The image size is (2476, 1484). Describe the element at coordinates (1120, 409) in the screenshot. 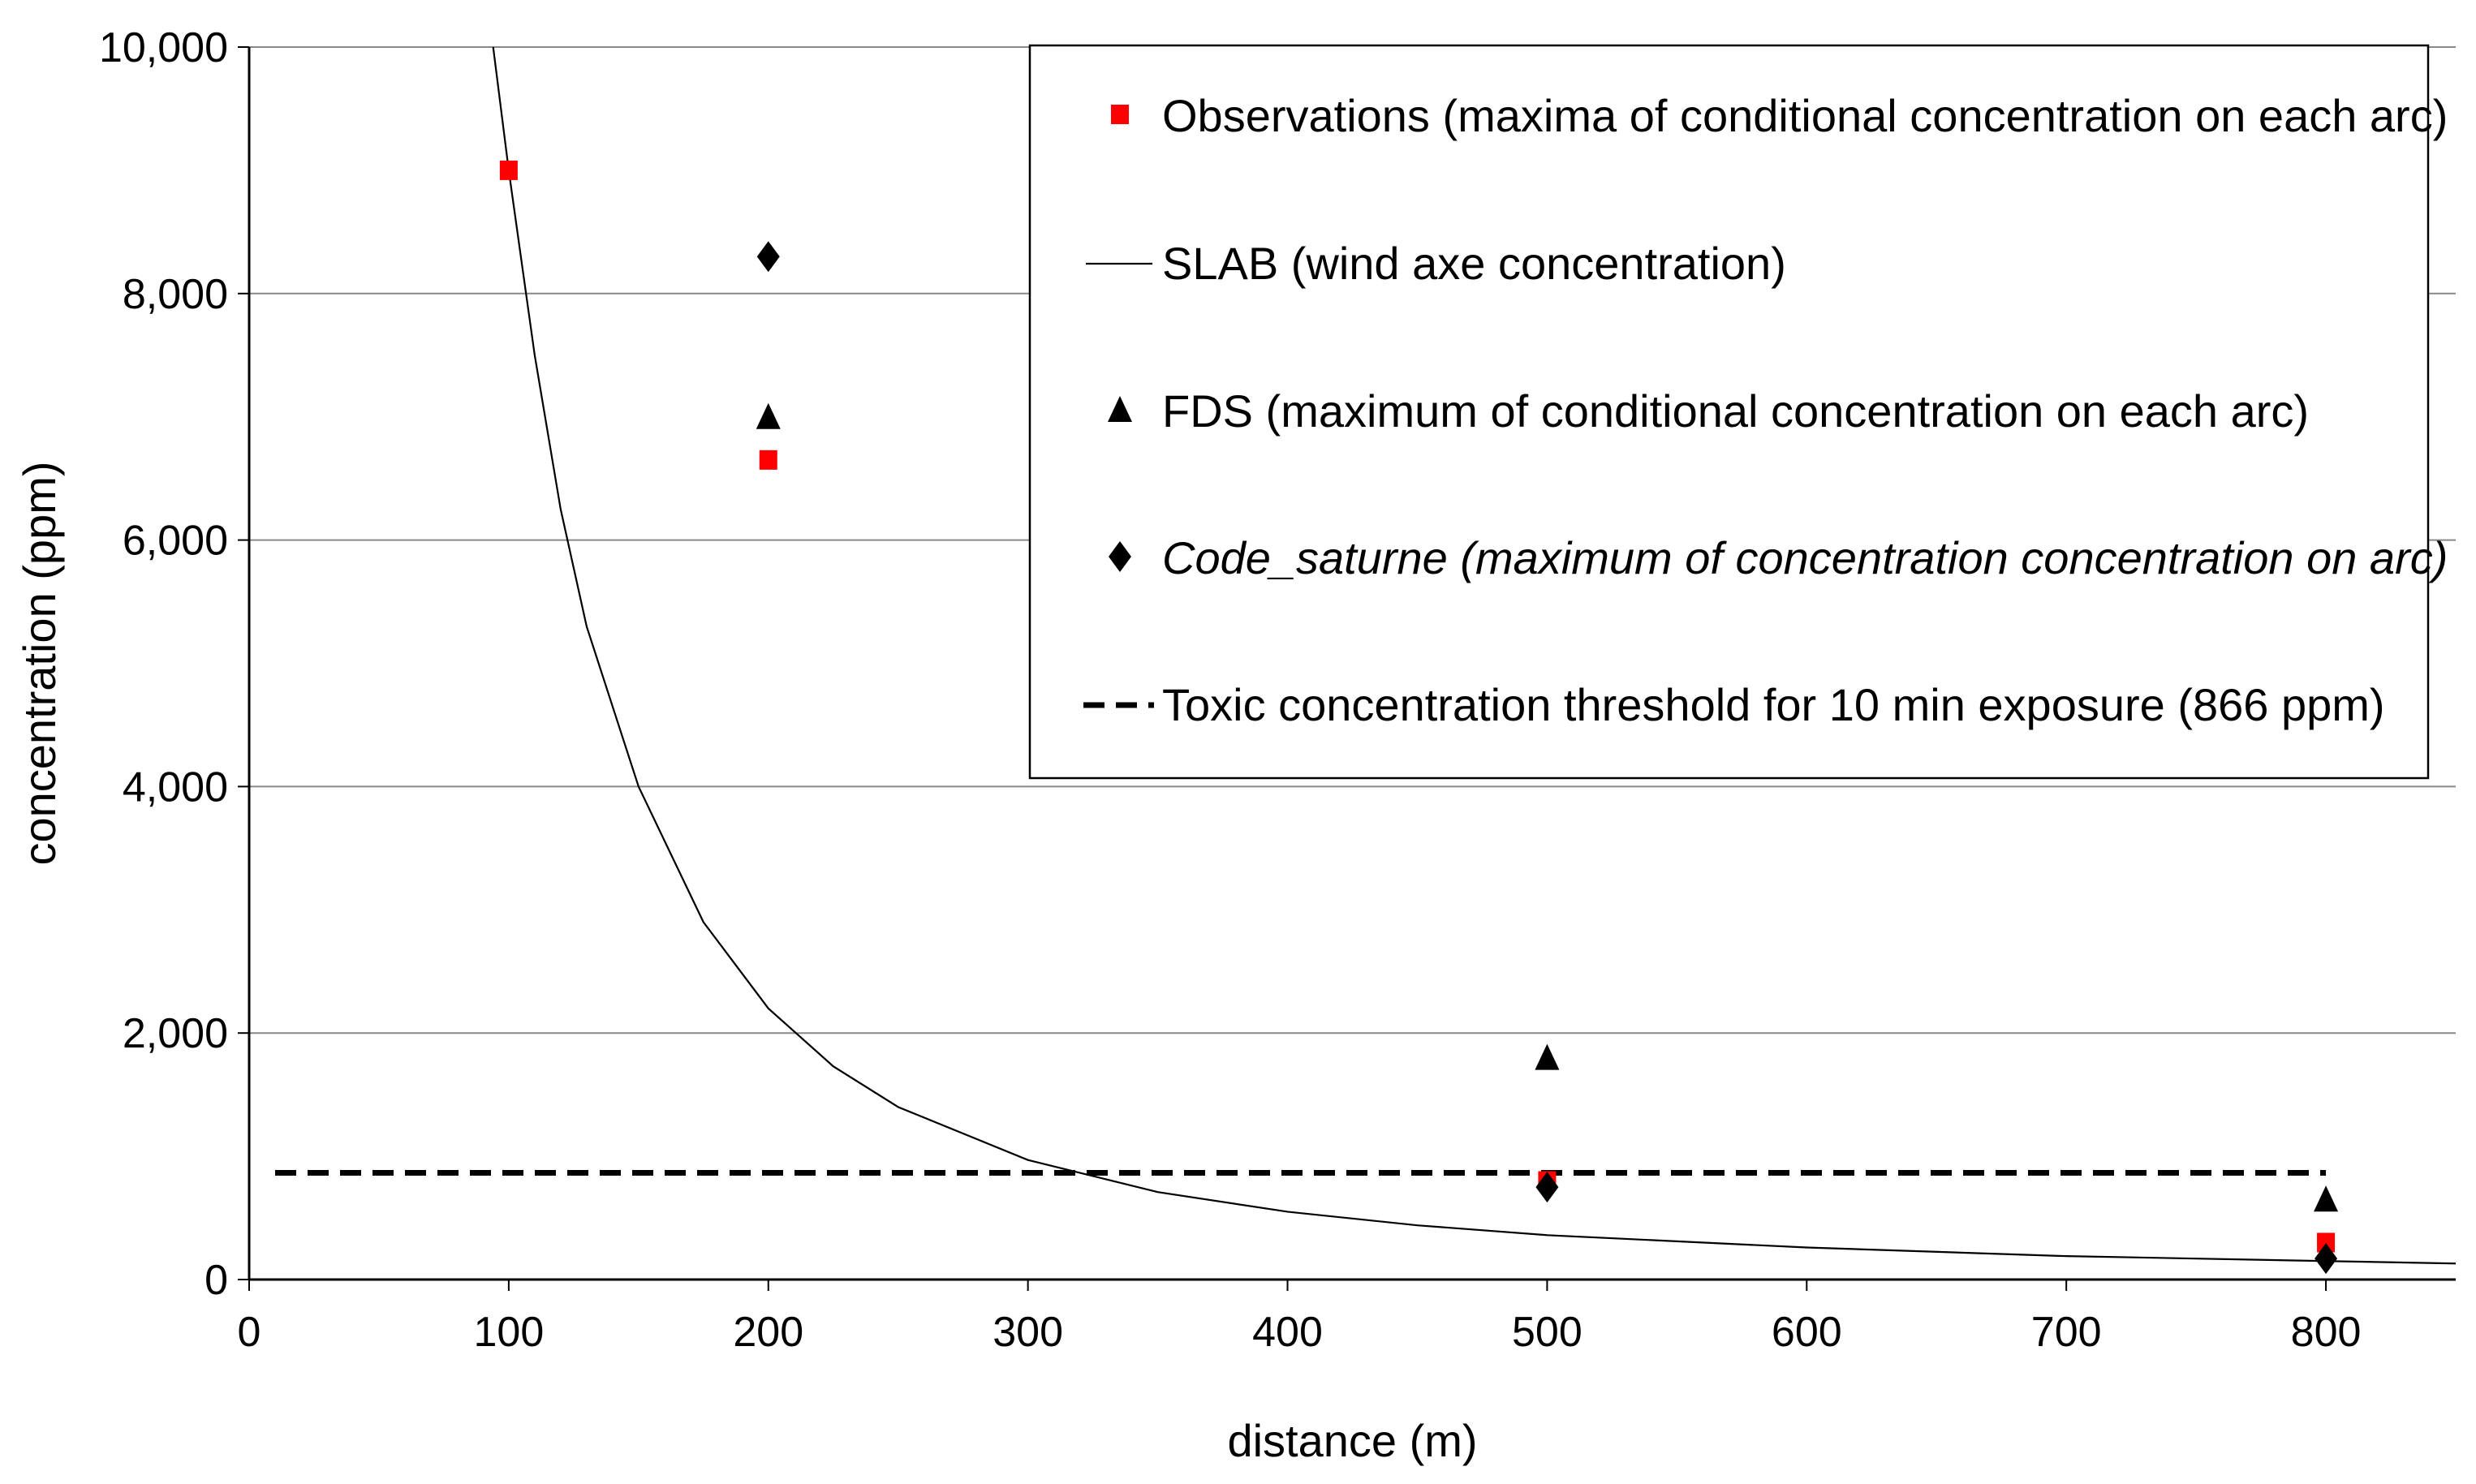

I see `legend-symbol-triangle` at that location.